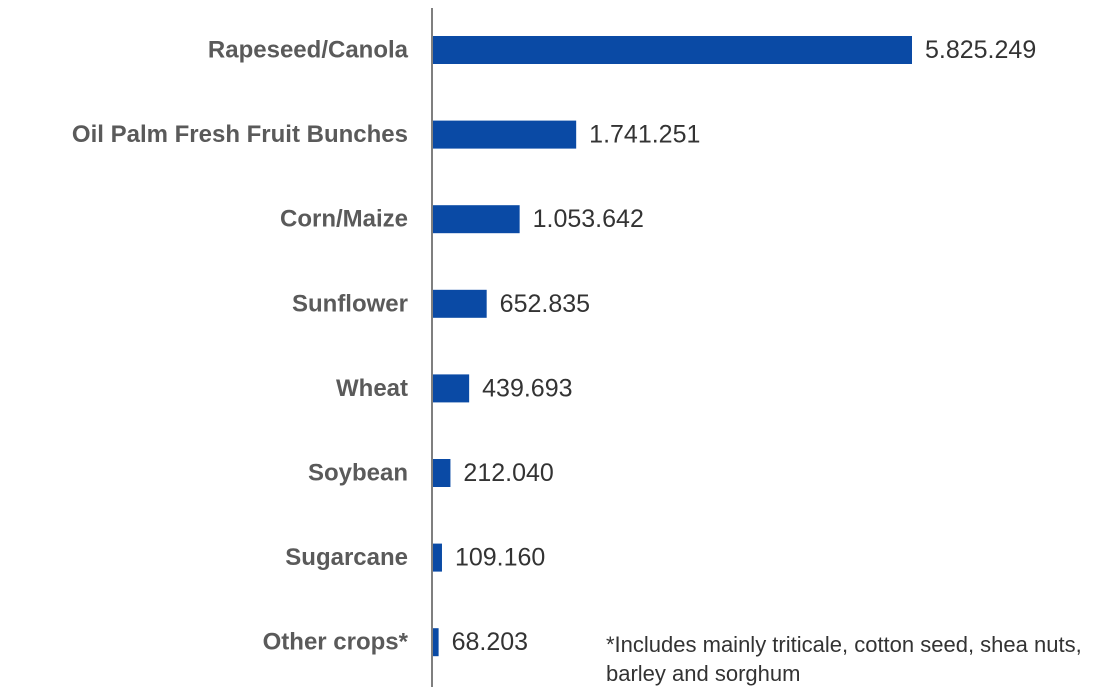  Describe the element at coordinates (336, 642) in the screenshot. I see `category-label-7: Other crops*` at that location.